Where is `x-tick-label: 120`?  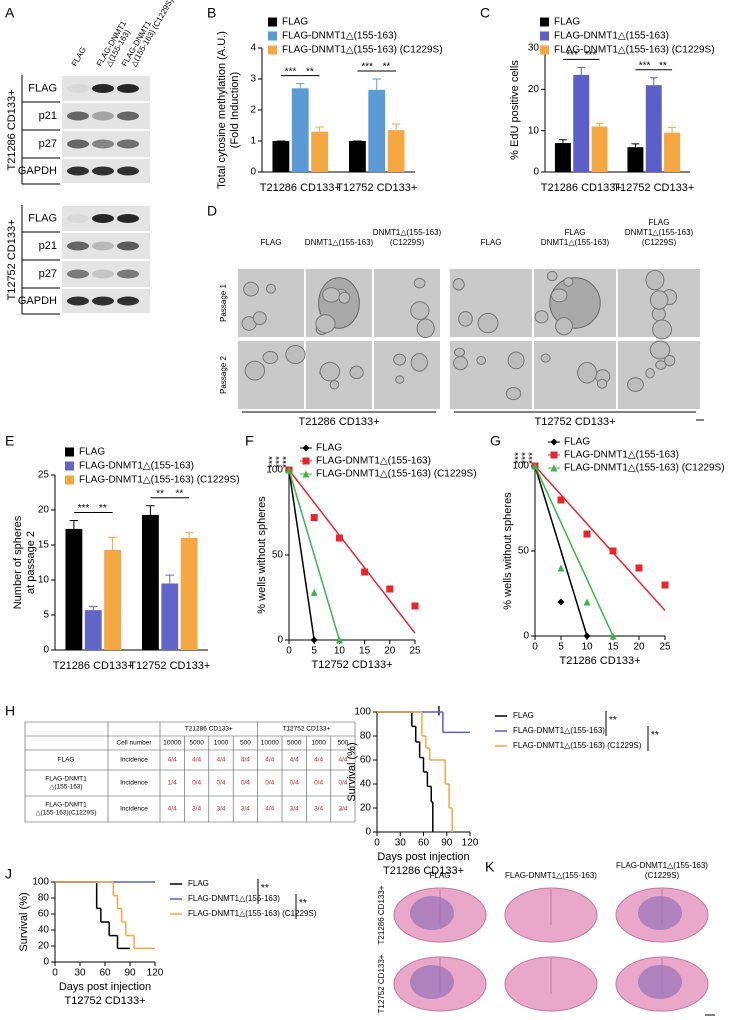
x-tick-label: 120 is located at coordinates (470, 843).